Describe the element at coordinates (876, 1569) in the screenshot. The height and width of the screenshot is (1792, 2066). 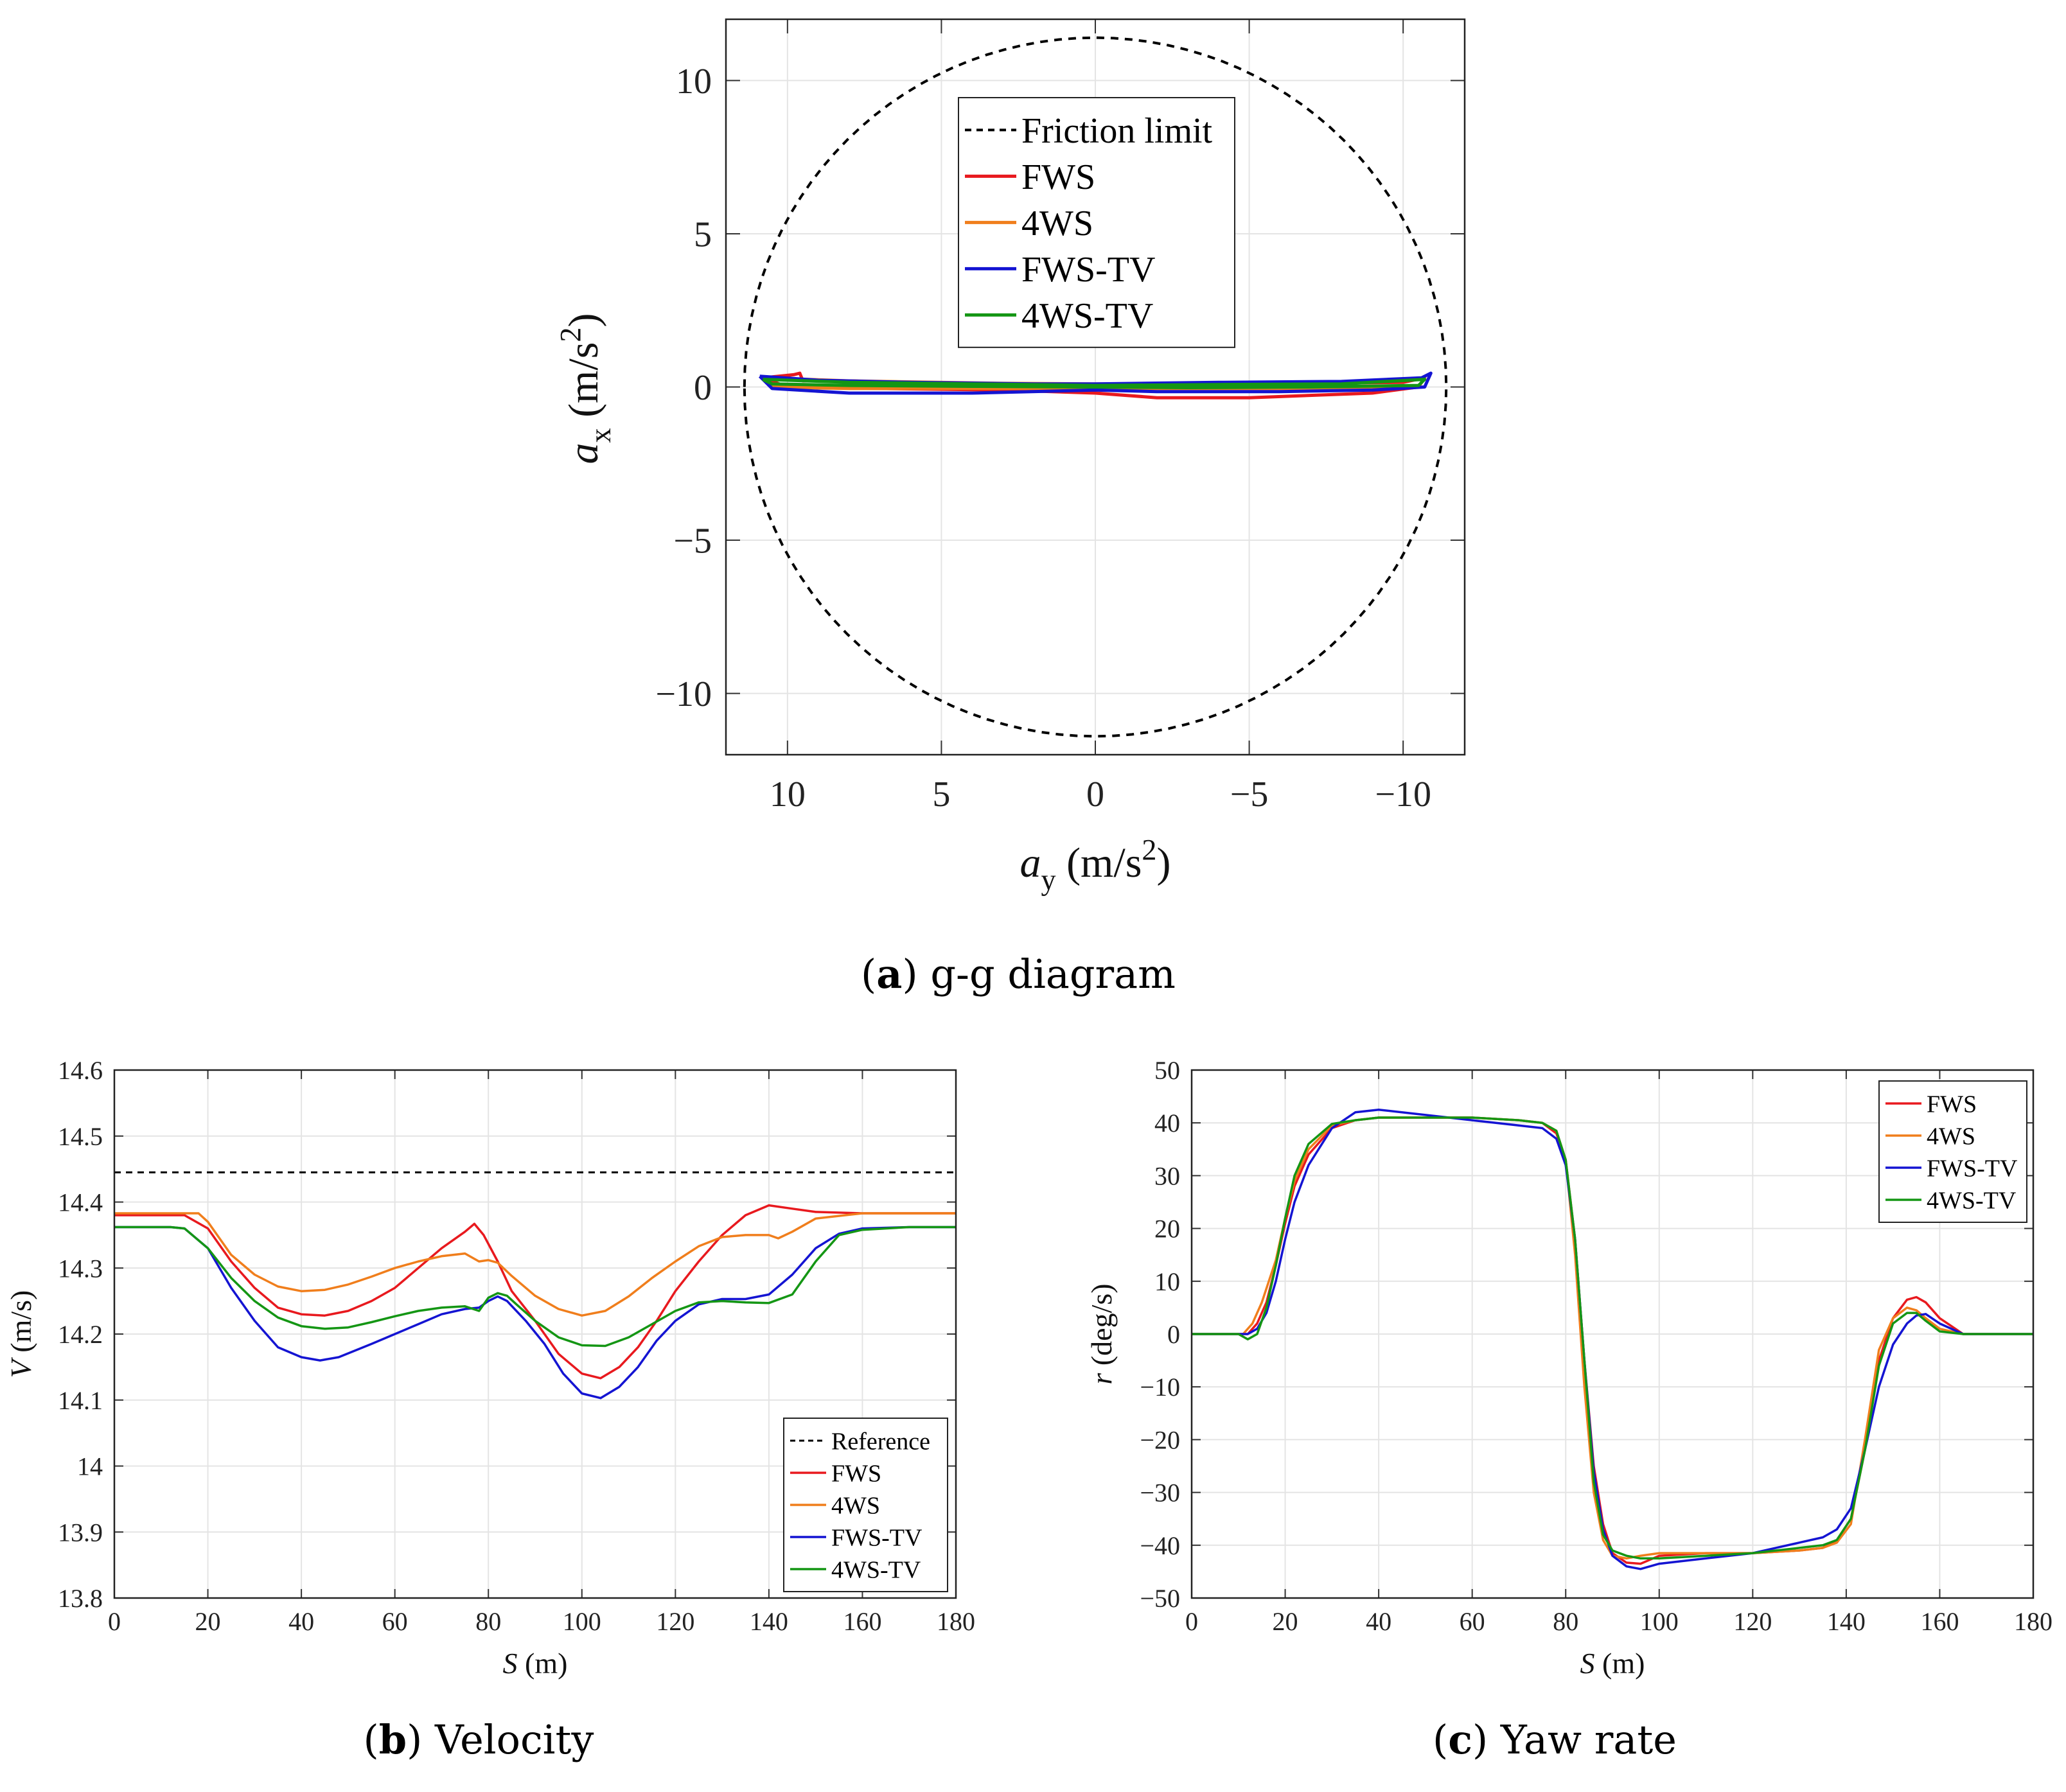
I see `velocity-legend-label-4ws-tv: 4WS-TV` at that location.